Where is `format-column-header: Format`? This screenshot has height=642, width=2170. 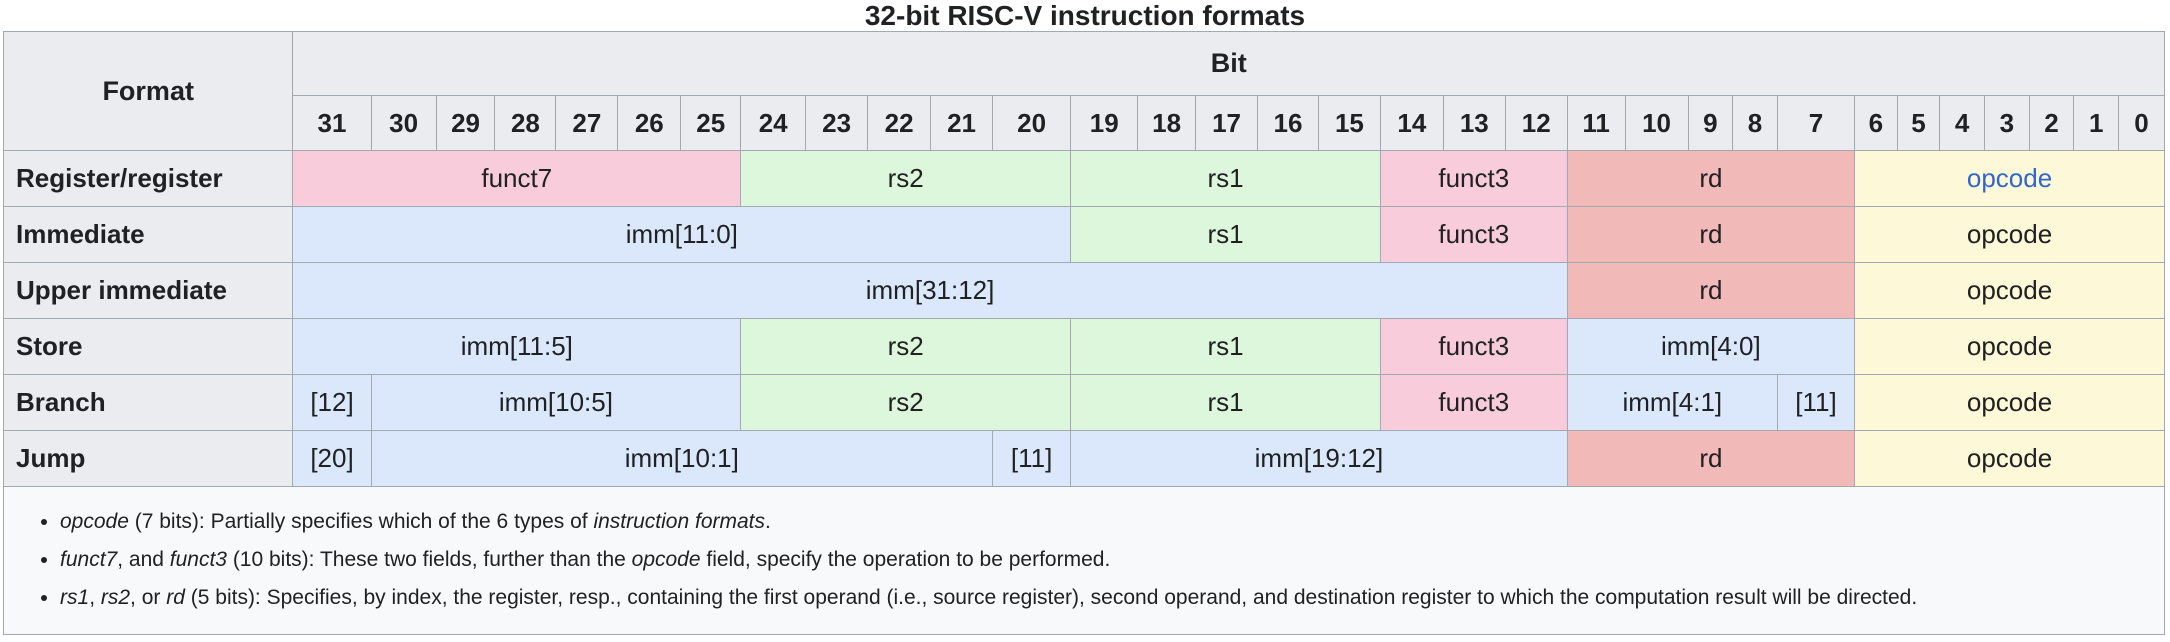 format-column-header: Format is located at coordinates (148, 91).